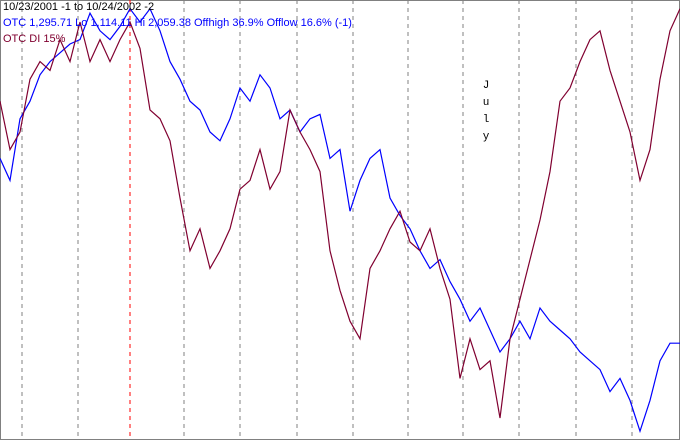 Image resolution: width=680 pixels, height=440 pixels. What do you see at coordinates (34, 39) in the screenshot?
I see `legend-entry: OTC DI 15%` at bounding box center [34, 39].